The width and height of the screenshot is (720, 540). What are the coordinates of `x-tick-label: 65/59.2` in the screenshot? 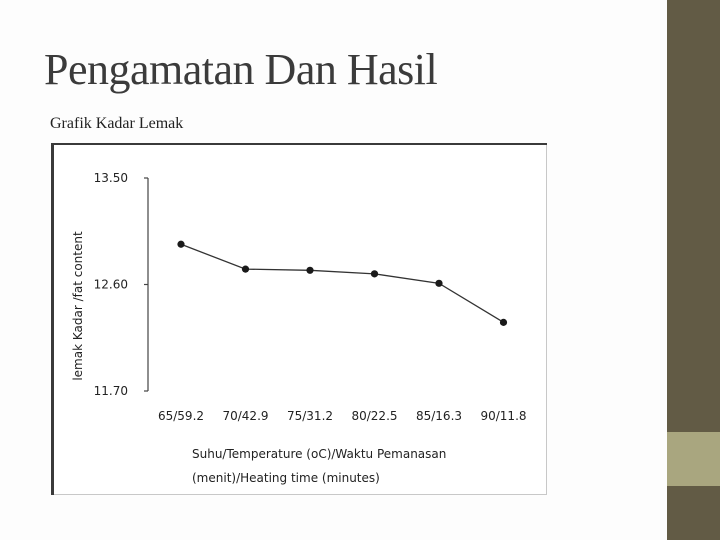 It's located at (181, 416).